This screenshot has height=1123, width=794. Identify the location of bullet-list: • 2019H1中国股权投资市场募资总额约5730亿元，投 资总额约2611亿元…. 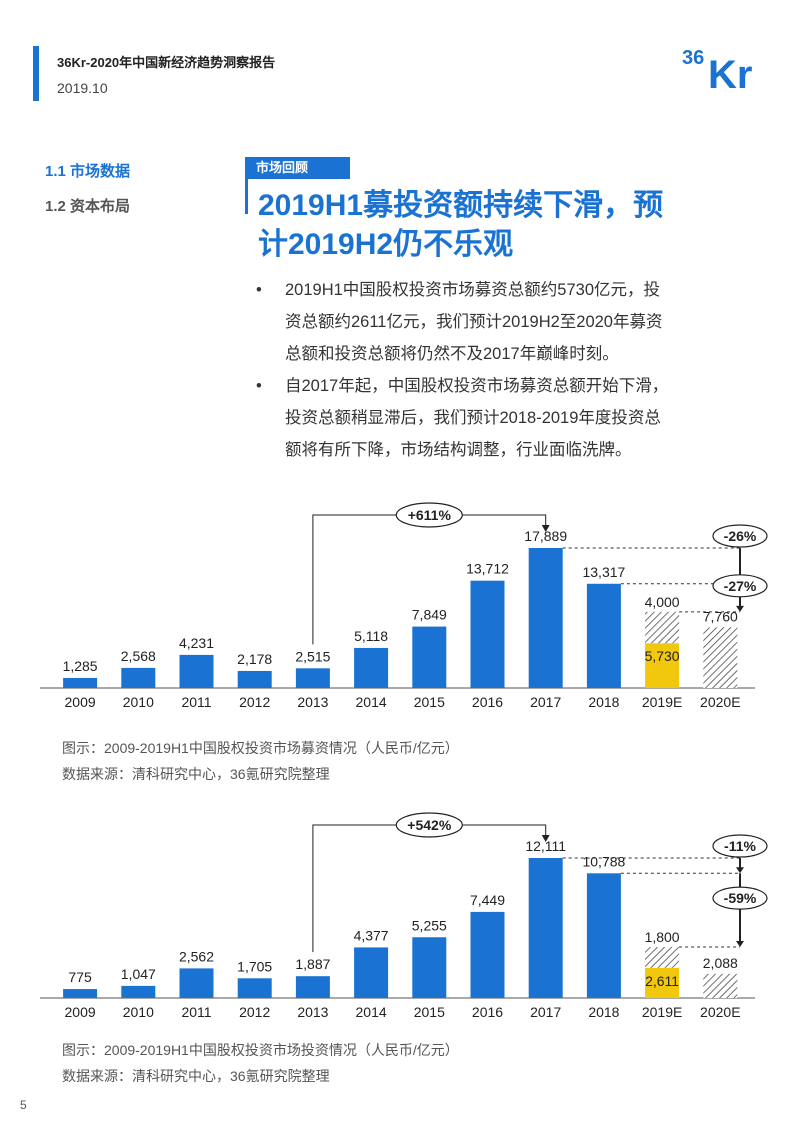
(501, 370).